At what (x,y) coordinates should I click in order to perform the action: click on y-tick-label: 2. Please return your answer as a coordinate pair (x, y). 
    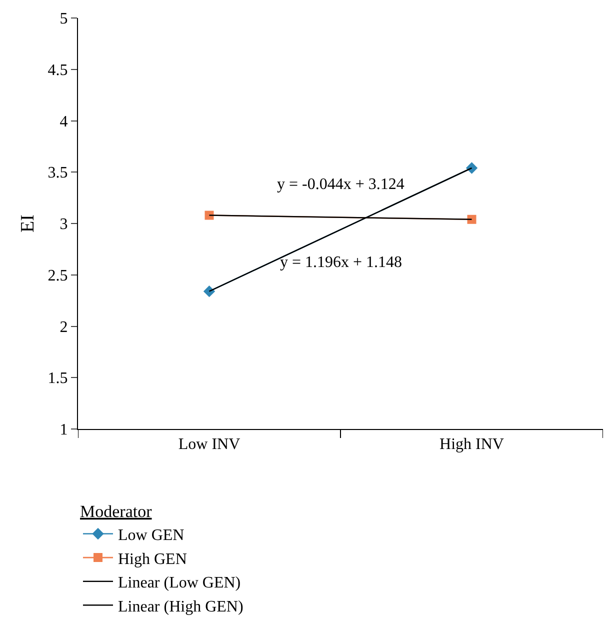
    Looking at the image, I should click on (64, 327).